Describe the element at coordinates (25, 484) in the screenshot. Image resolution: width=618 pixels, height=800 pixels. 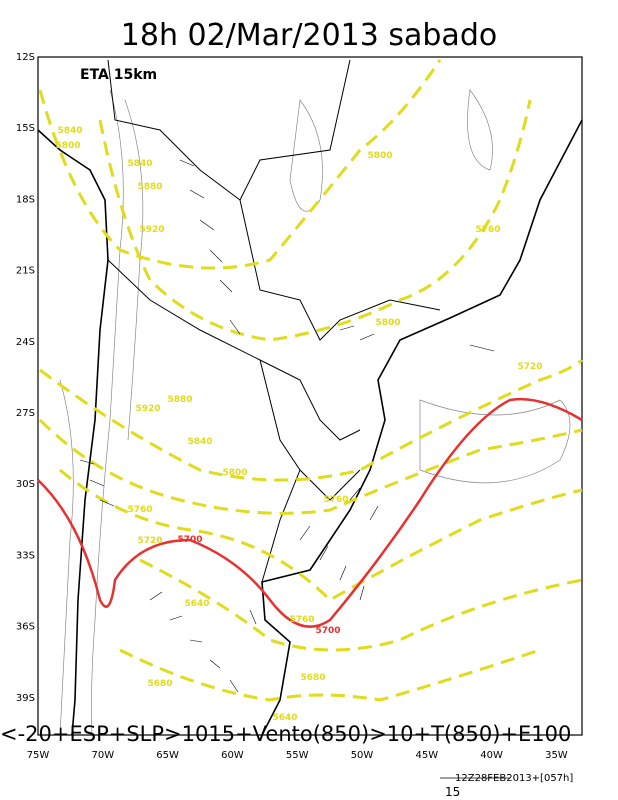
I see `latitude-label: 30S` at that location.